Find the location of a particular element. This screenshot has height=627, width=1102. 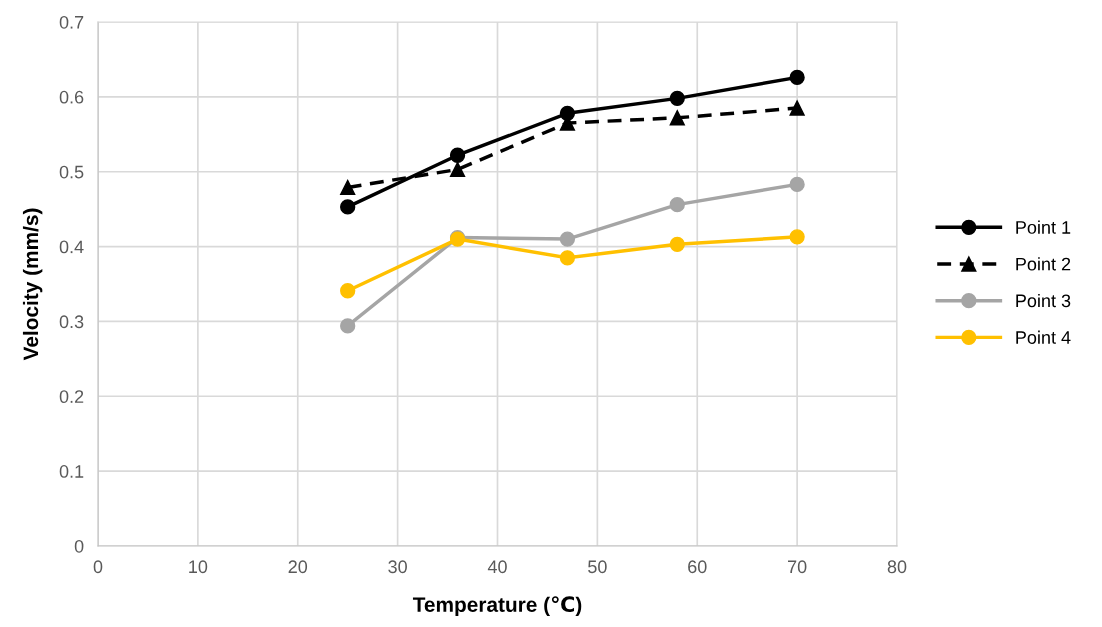

y-axis-title: Velocity (mm/s) is located at coordinates (32, 284).